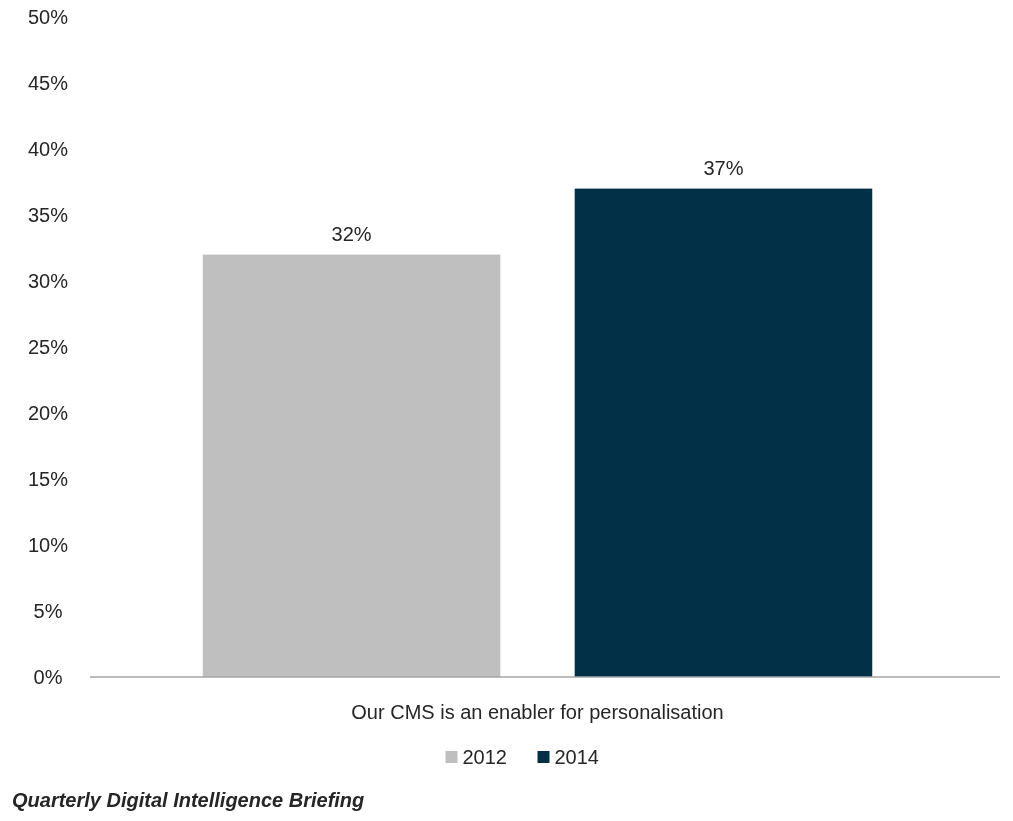 Image resolution: width=1013 pixels, height=821 pixels. I want to click on y-tick-label: 35%, so click(48, 215).